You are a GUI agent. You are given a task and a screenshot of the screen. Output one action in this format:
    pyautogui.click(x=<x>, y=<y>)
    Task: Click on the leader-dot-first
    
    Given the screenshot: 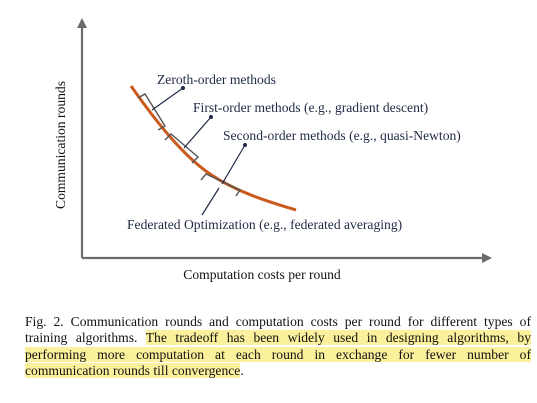 What is the action you would take?
    pyautogui.click(x=211, y=117)
    